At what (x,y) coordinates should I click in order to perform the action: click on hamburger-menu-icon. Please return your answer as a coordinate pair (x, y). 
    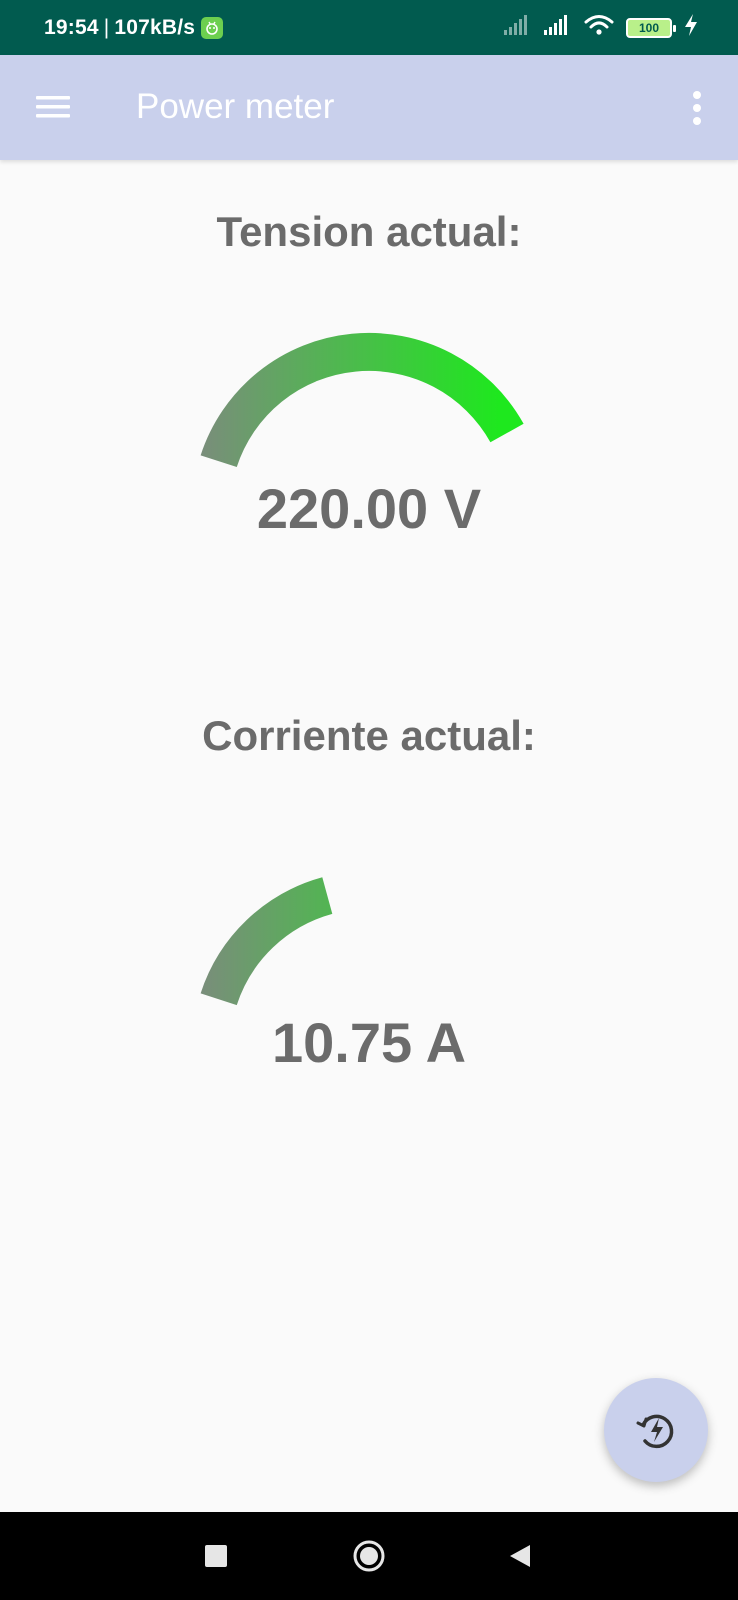
    Looking at the image, I should click on (53, 107).